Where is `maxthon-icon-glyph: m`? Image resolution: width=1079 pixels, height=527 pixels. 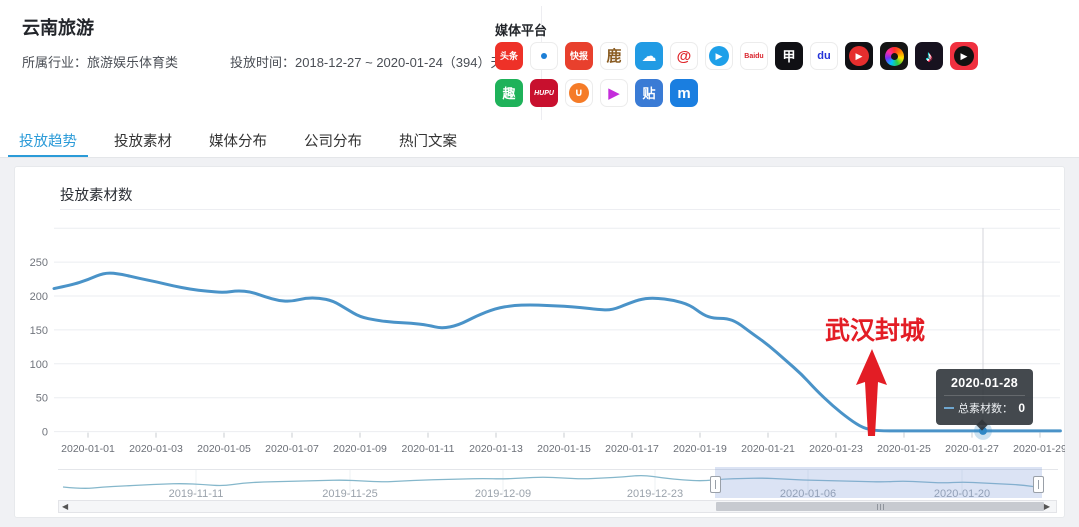 maxthon-icon-glyph: m is located at coordinates (684, 93).